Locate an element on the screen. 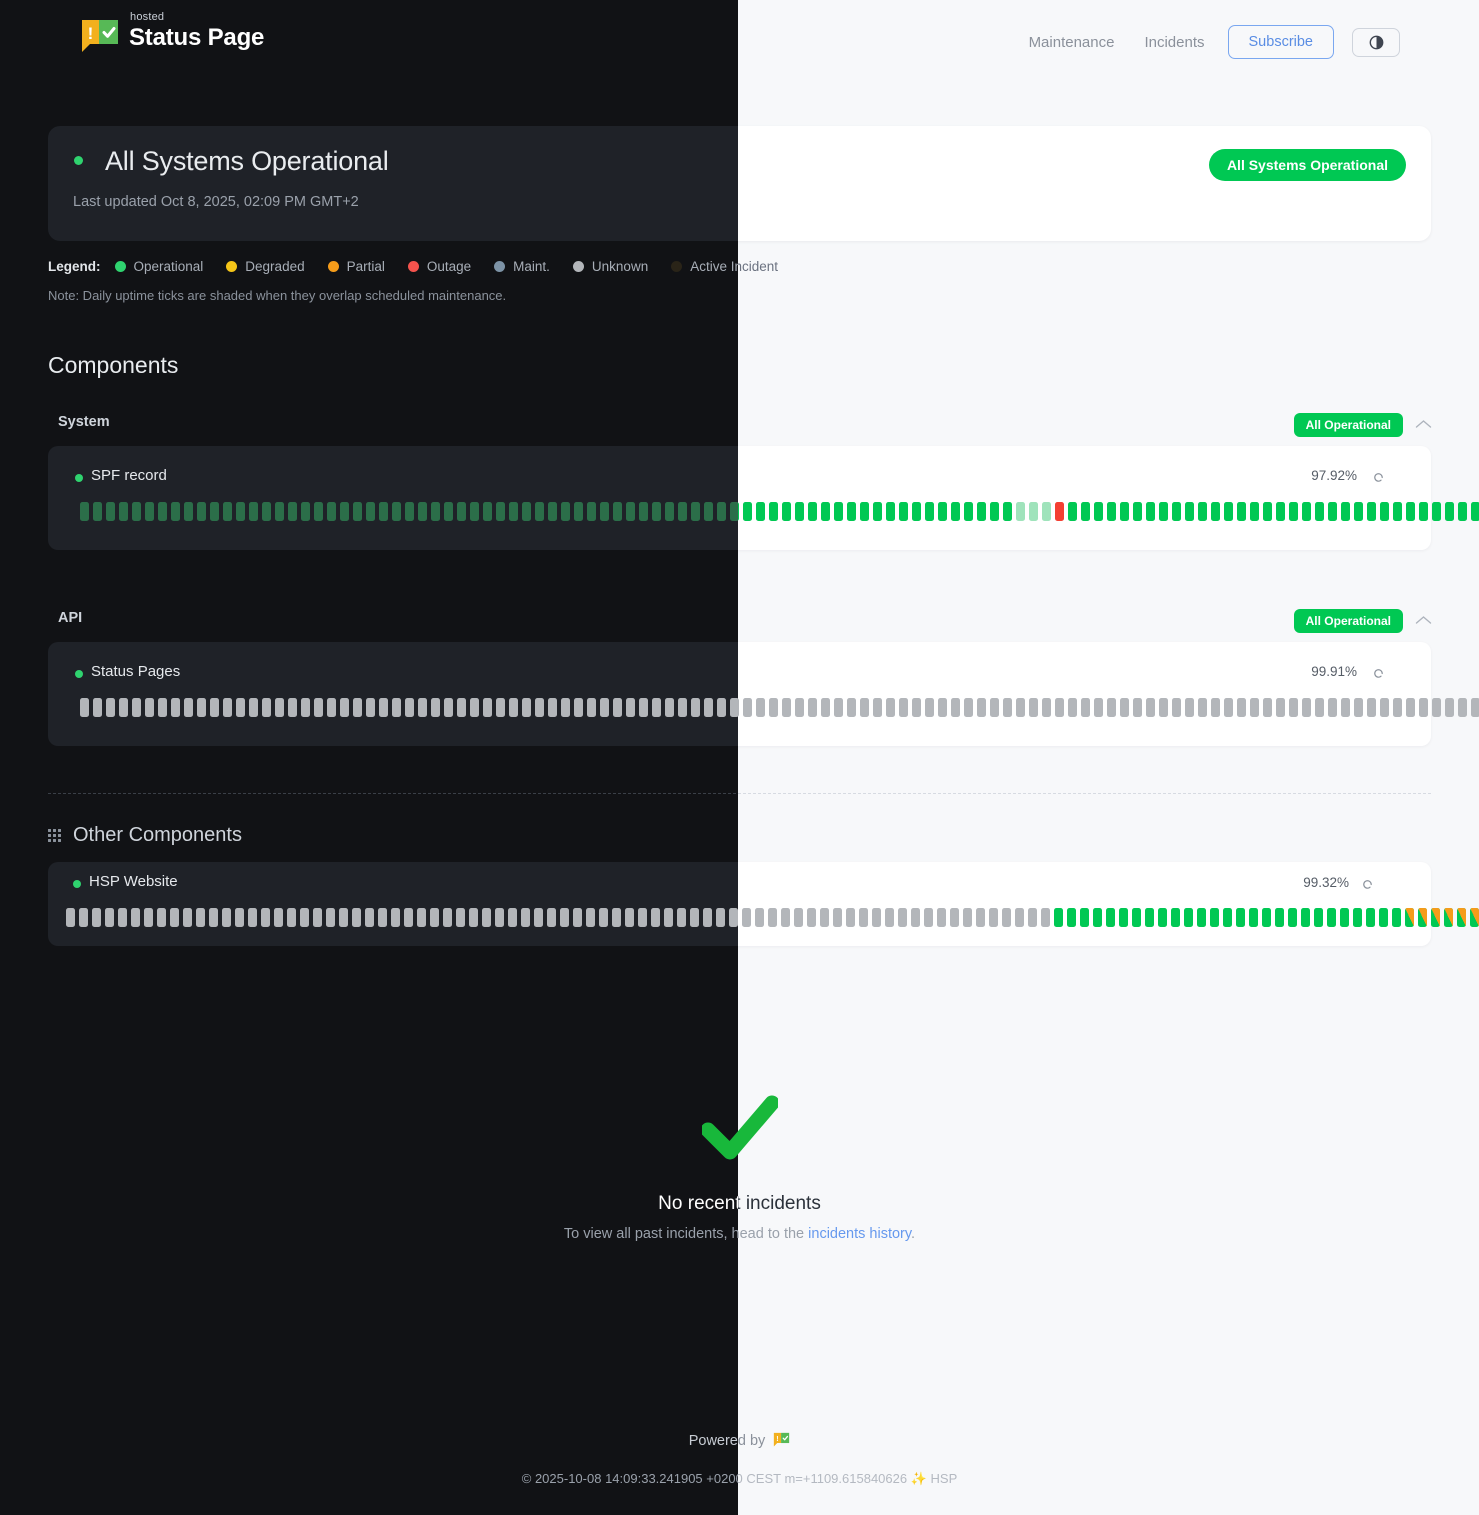 The height and width of the screenshot is (1515, 1479). group-badge-system: All Operational is located at coordinates (1348, 425).